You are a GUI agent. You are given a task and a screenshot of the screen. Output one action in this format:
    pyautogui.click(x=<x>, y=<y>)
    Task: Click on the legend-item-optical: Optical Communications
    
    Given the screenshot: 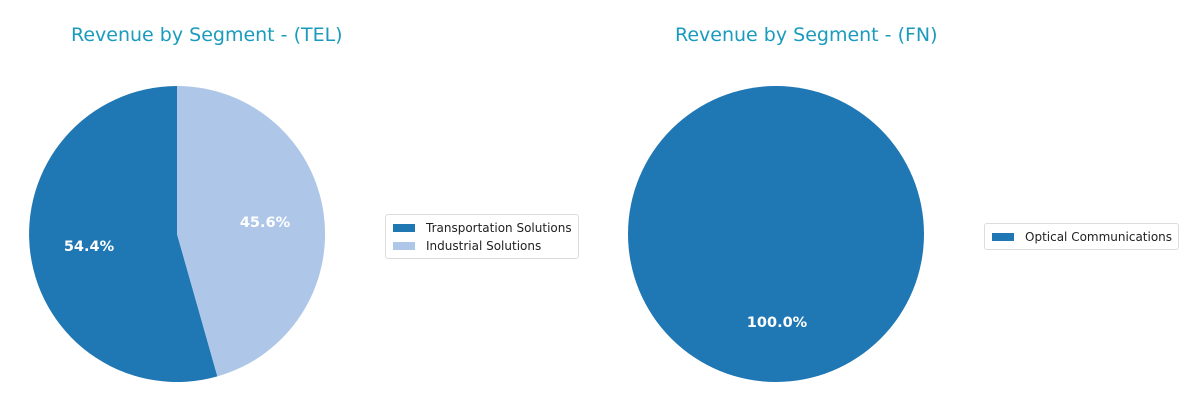 What is the action you would take?
    pyautogui.click(x=1081, y=237)
    